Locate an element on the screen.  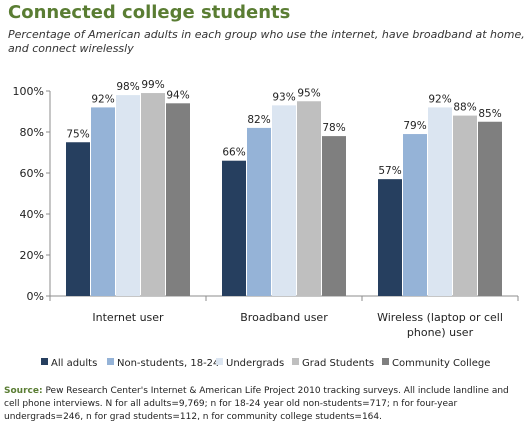
x-category-label: phone) user is located at coordinates (440, 332).